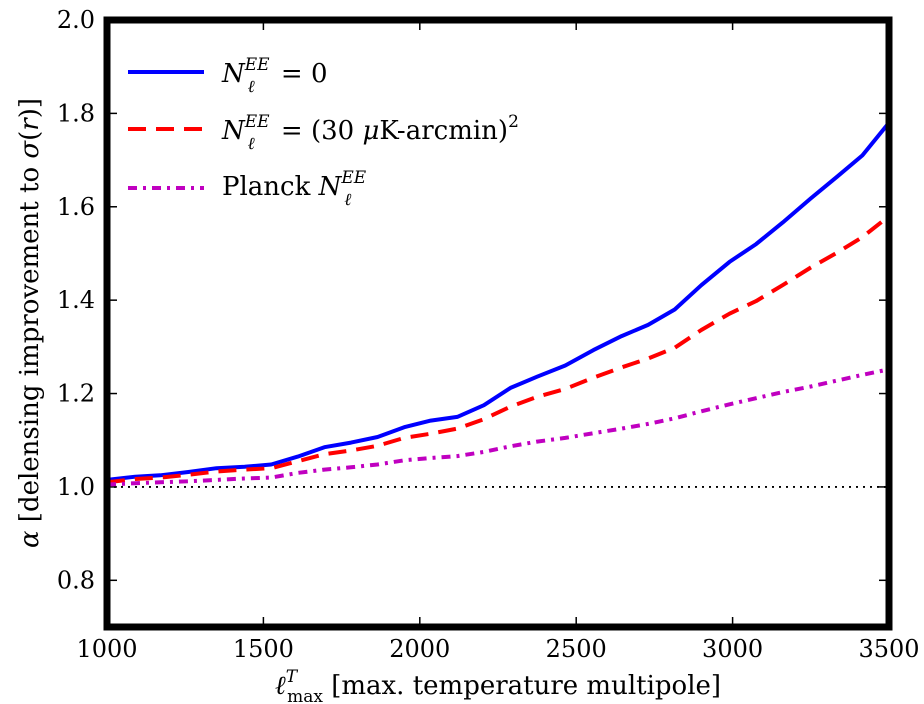 This screenshot has height=704, width=924. I want to click on x-tick-label-4: 3000, so click(732, 649).